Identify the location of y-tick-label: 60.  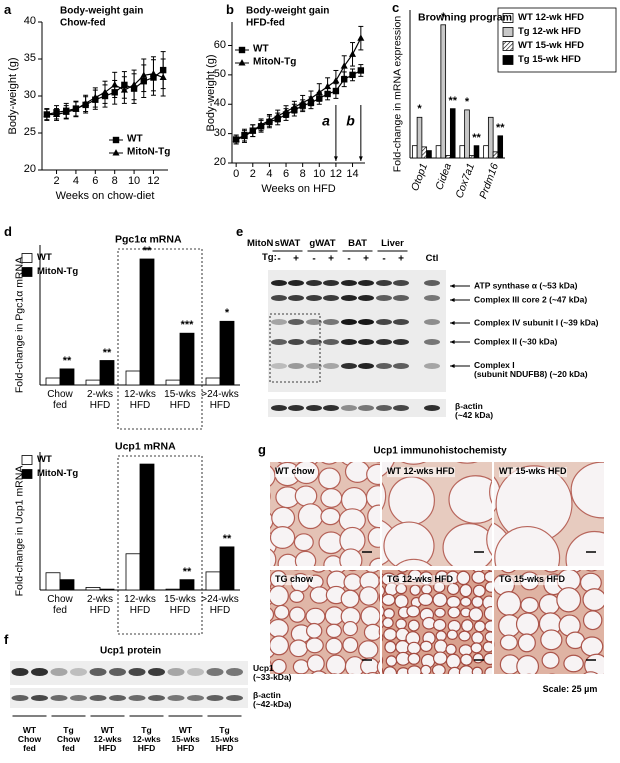
(219, 44).